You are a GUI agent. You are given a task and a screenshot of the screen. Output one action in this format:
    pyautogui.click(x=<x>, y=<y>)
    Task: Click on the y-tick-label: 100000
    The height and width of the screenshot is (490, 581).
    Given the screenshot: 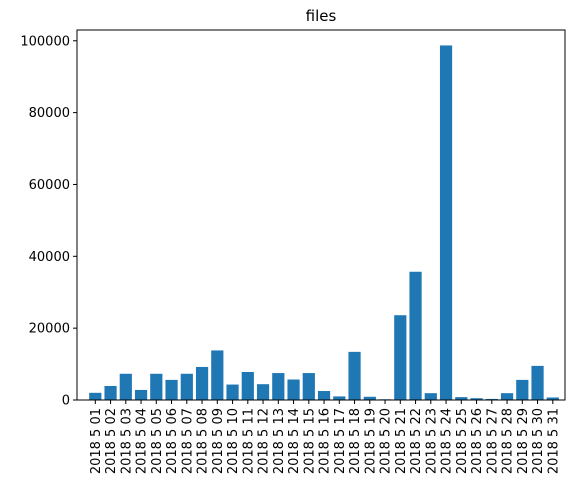 What is the action you would take?
    pyautogui.click(x=45, y=41)
    